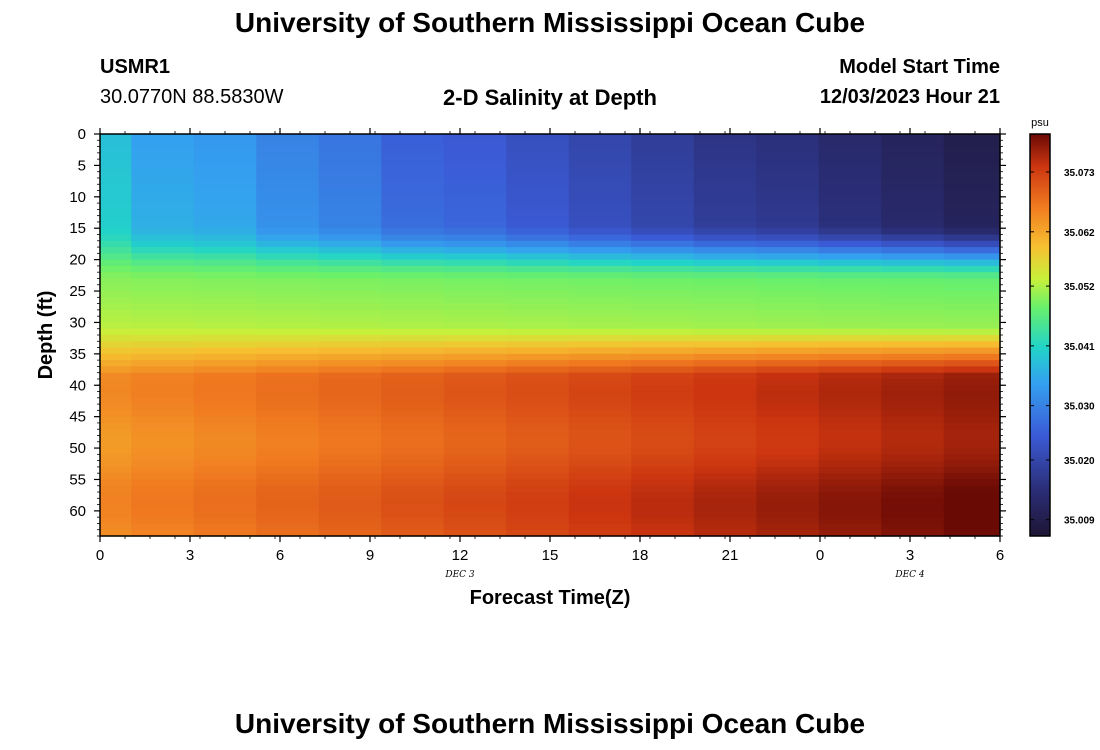 Image resolution: width=1100 pixels, height=750 pixels. Describe the element at coordinates (550, 598) in the screenshot. I see `x-axis-label: Forecast Time(Z)` at that location.